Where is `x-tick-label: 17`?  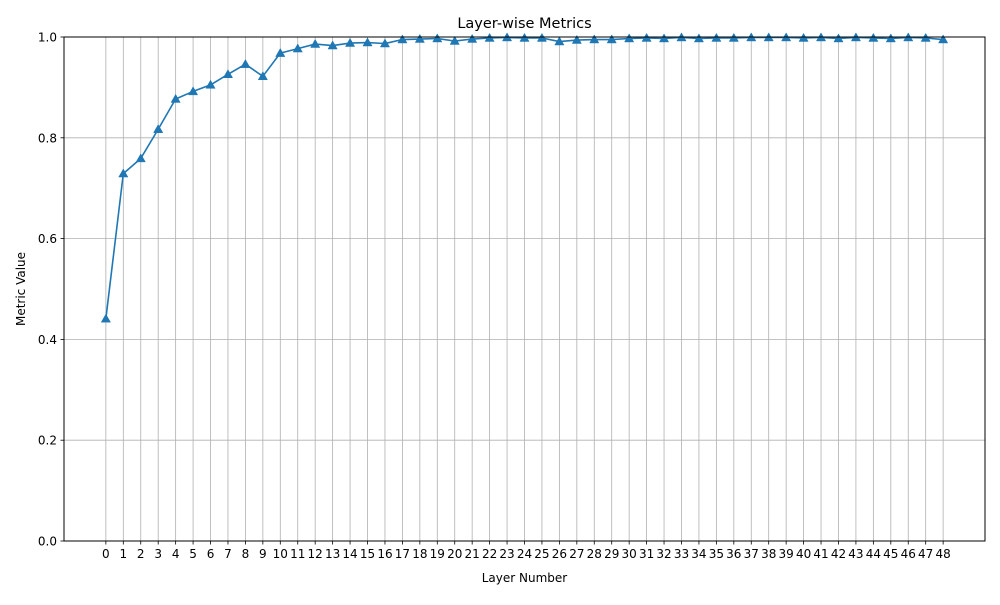
x-tick-label: 17 is located at coordinates (402, 554).